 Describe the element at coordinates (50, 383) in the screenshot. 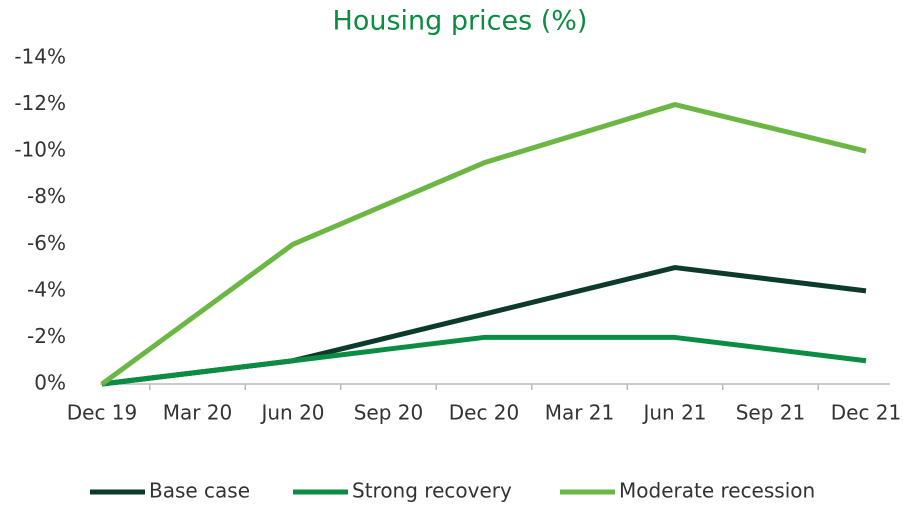

I see `y-tick-label: 0%` at that location.